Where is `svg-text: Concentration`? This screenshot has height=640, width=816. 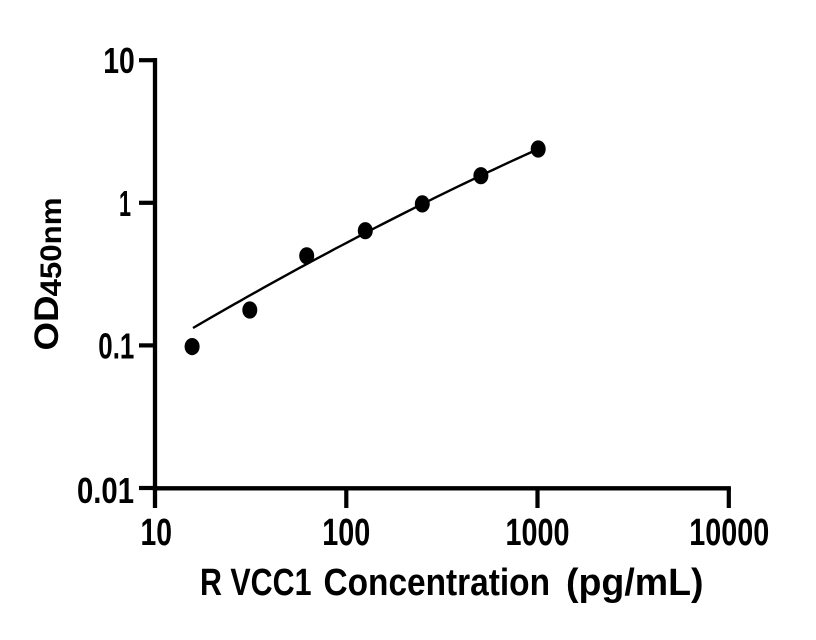 svg-text: Concentration is located at coordinates (437, 583).